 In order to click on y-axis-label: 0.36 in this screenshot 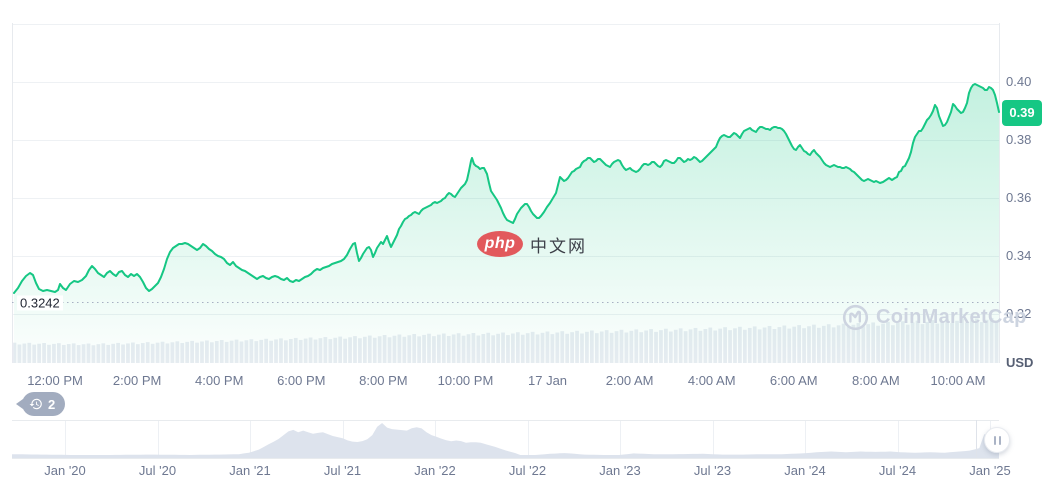, I will do `click(1019, 197)`.